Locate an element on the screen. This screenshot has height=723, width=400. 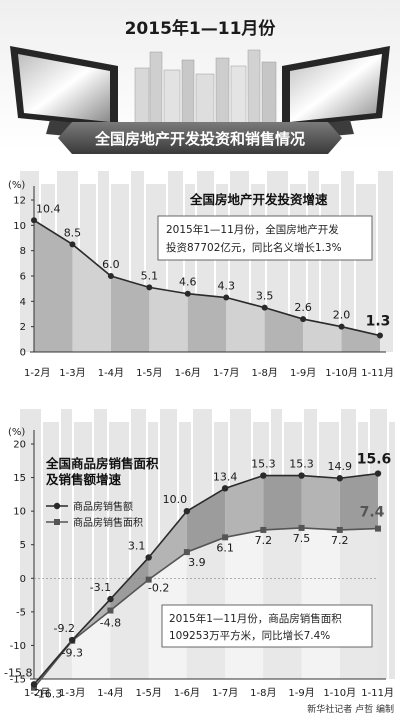
credit-line: 新华社记者 卢哲 编制 is located at coordinates (350, 709).